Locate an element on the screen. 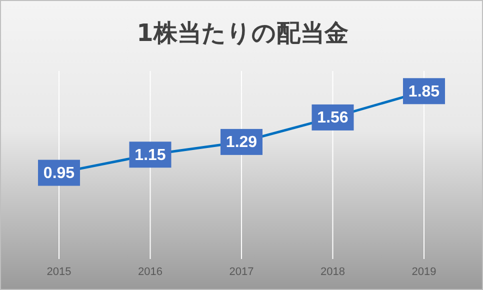 This screenshot has height=290, width=483. x-tick-label: 2015 is located at coordinates (59, 272).